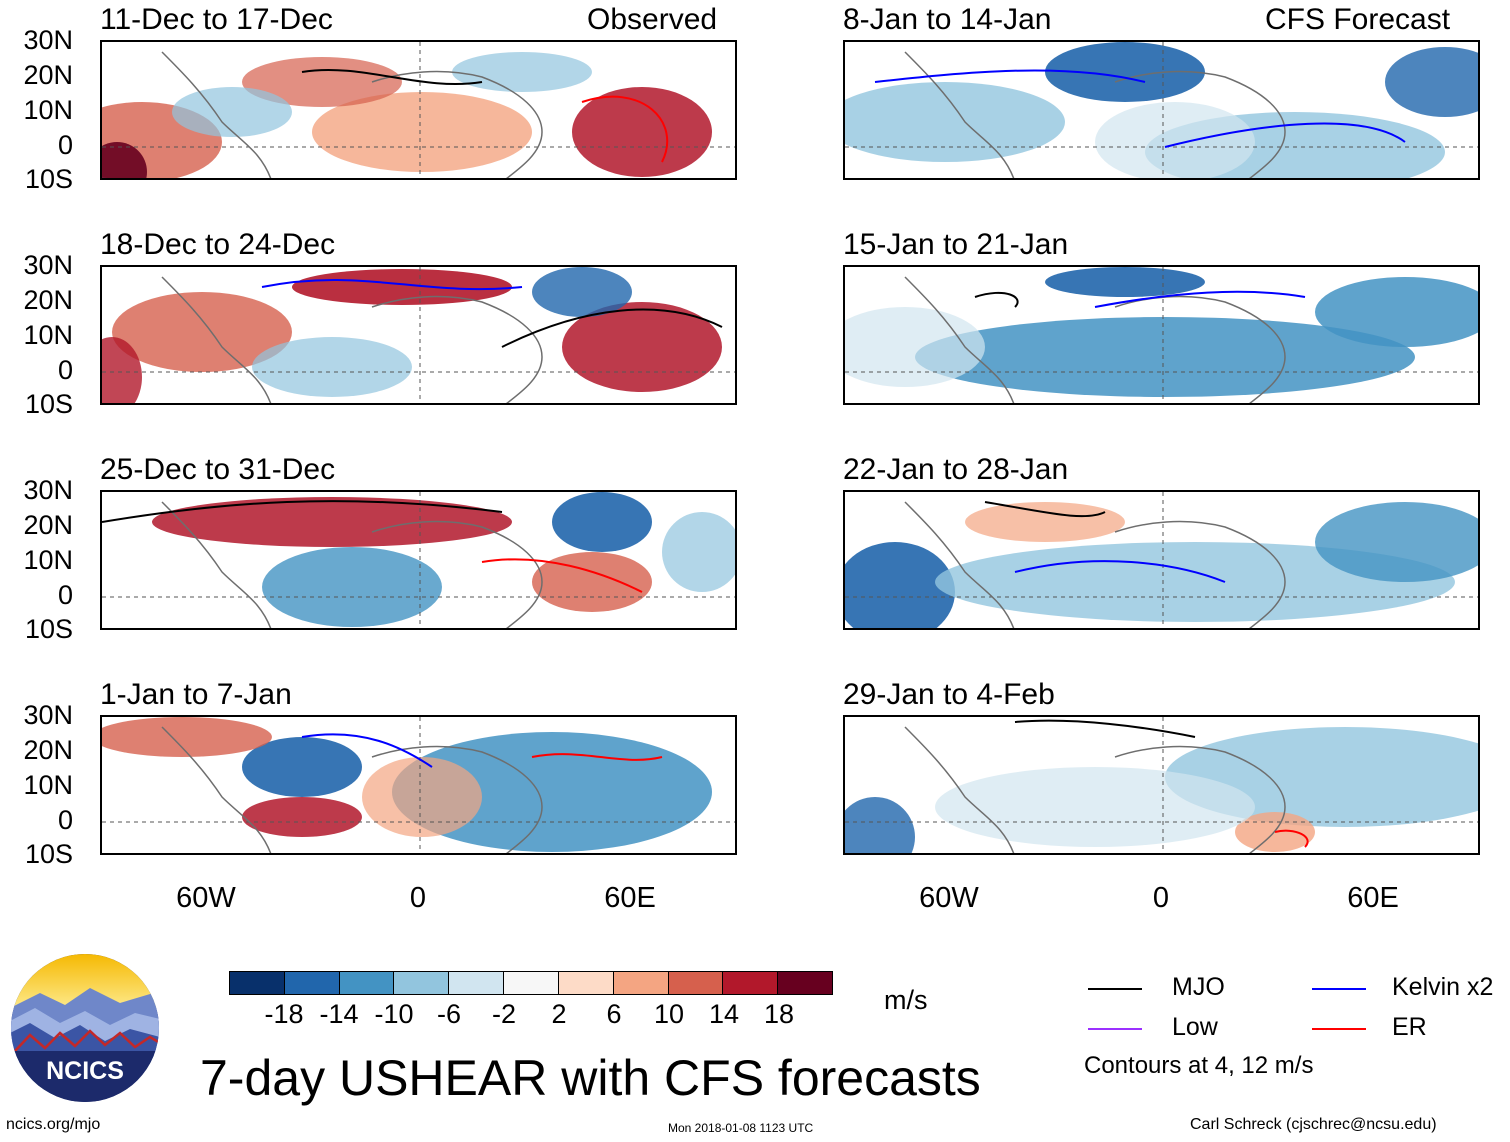 The width and height of the screenshot is (1510, 1142). What do you see at coordinates (1199, 1065) in the screenshot?
I see `legend-contours: Contours at 4, 12 m/s` at bounding box center [1199, 1065].